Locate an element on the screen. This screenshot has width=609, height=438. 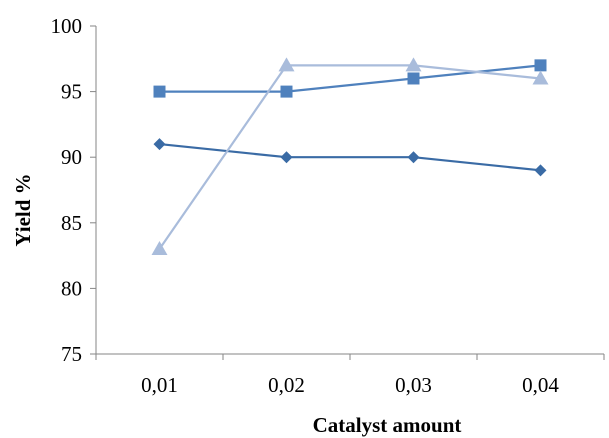
x-tick-label: 0,02 is located at coordinates (286, 385).